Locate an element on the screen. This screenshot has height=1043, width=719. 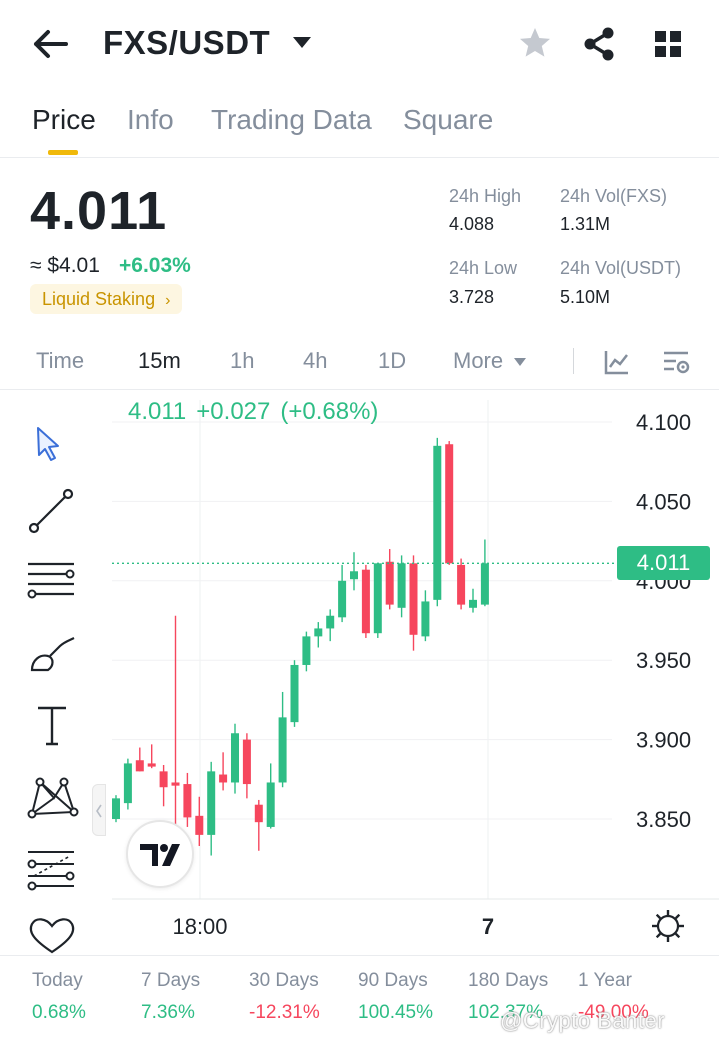
interval-1h: 1h is located at coordinates (242, 360).